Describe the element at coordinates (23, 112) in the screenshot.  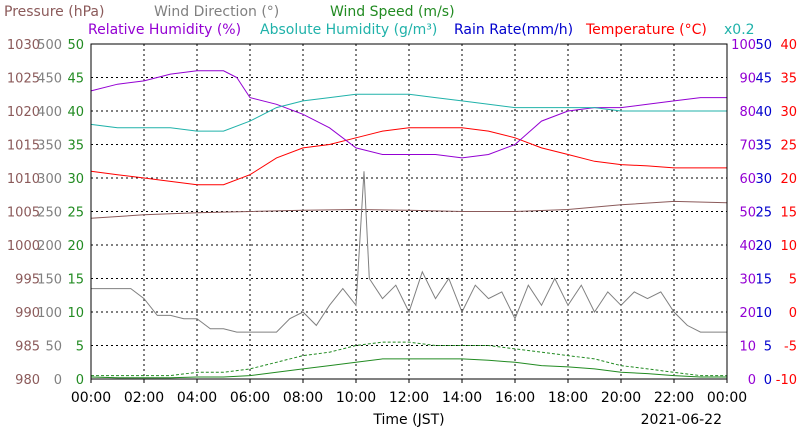
I see `y-tick-label: 1020` at that location.